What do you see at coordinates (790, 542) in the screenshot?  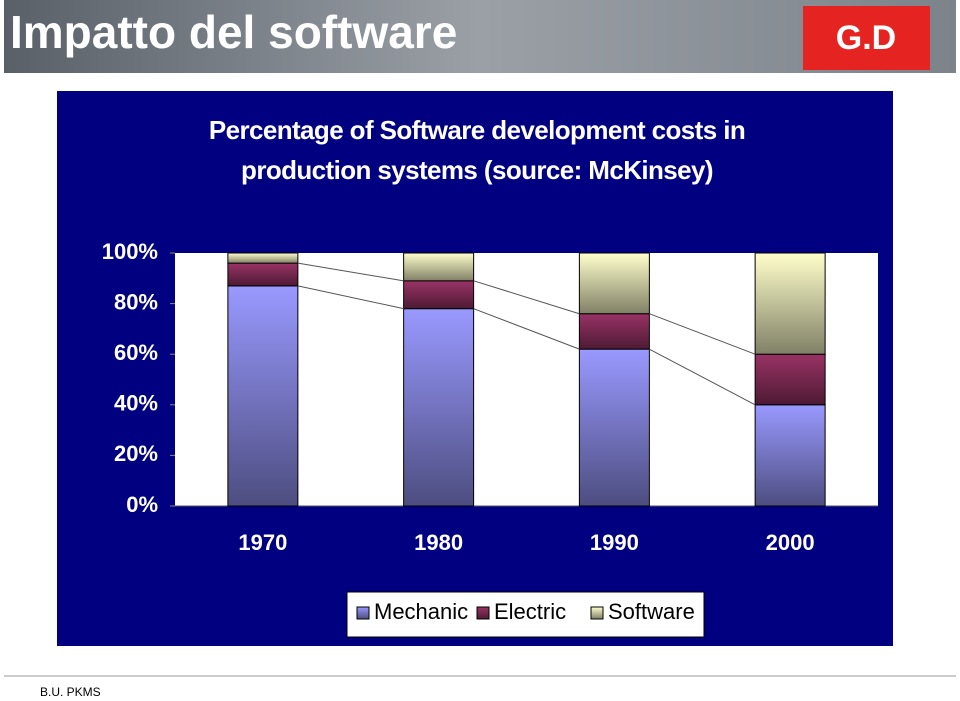 I see `x-tick-label: 2000` at bounding box center [790, 542].